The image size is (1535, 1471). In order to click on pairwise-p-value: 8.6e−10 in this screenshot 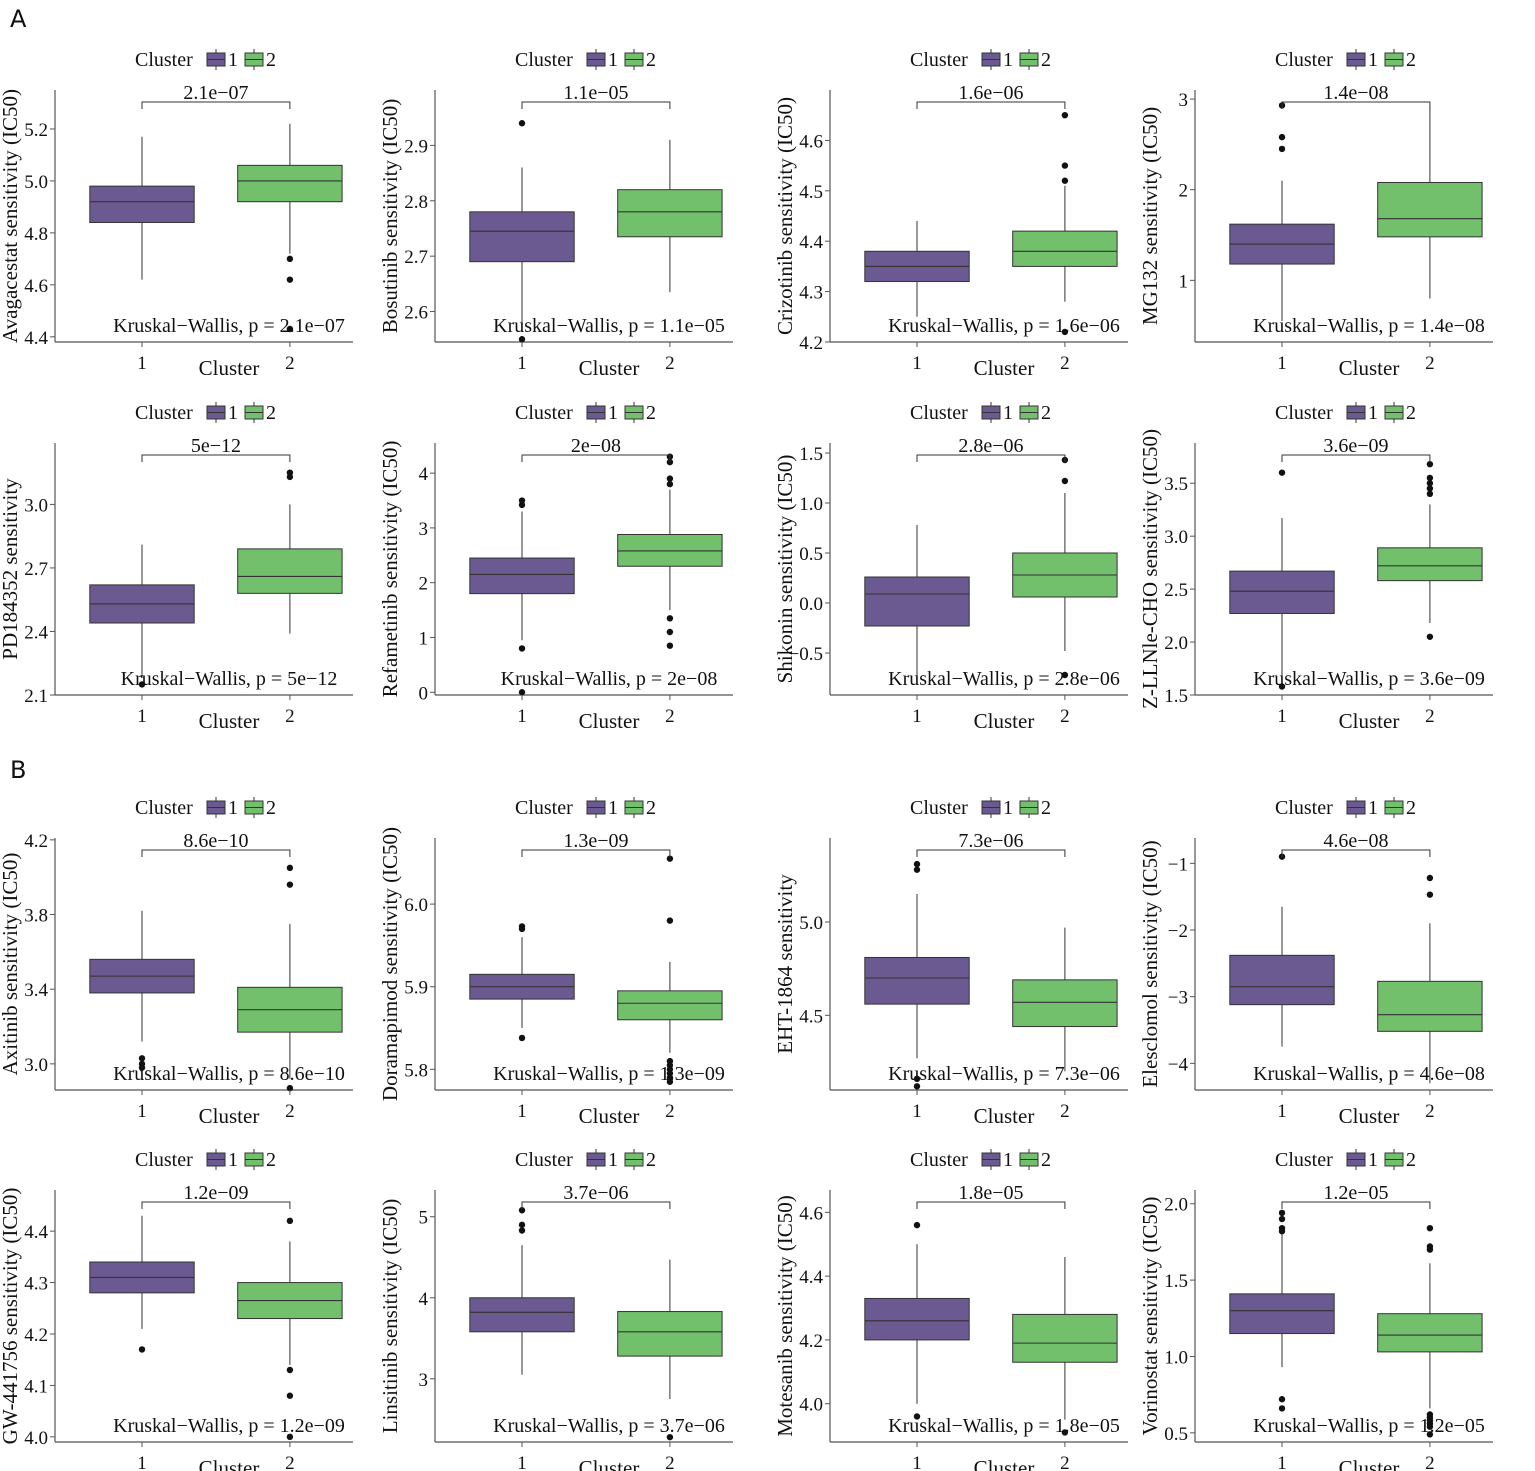, I will do `click(215, 841)`.